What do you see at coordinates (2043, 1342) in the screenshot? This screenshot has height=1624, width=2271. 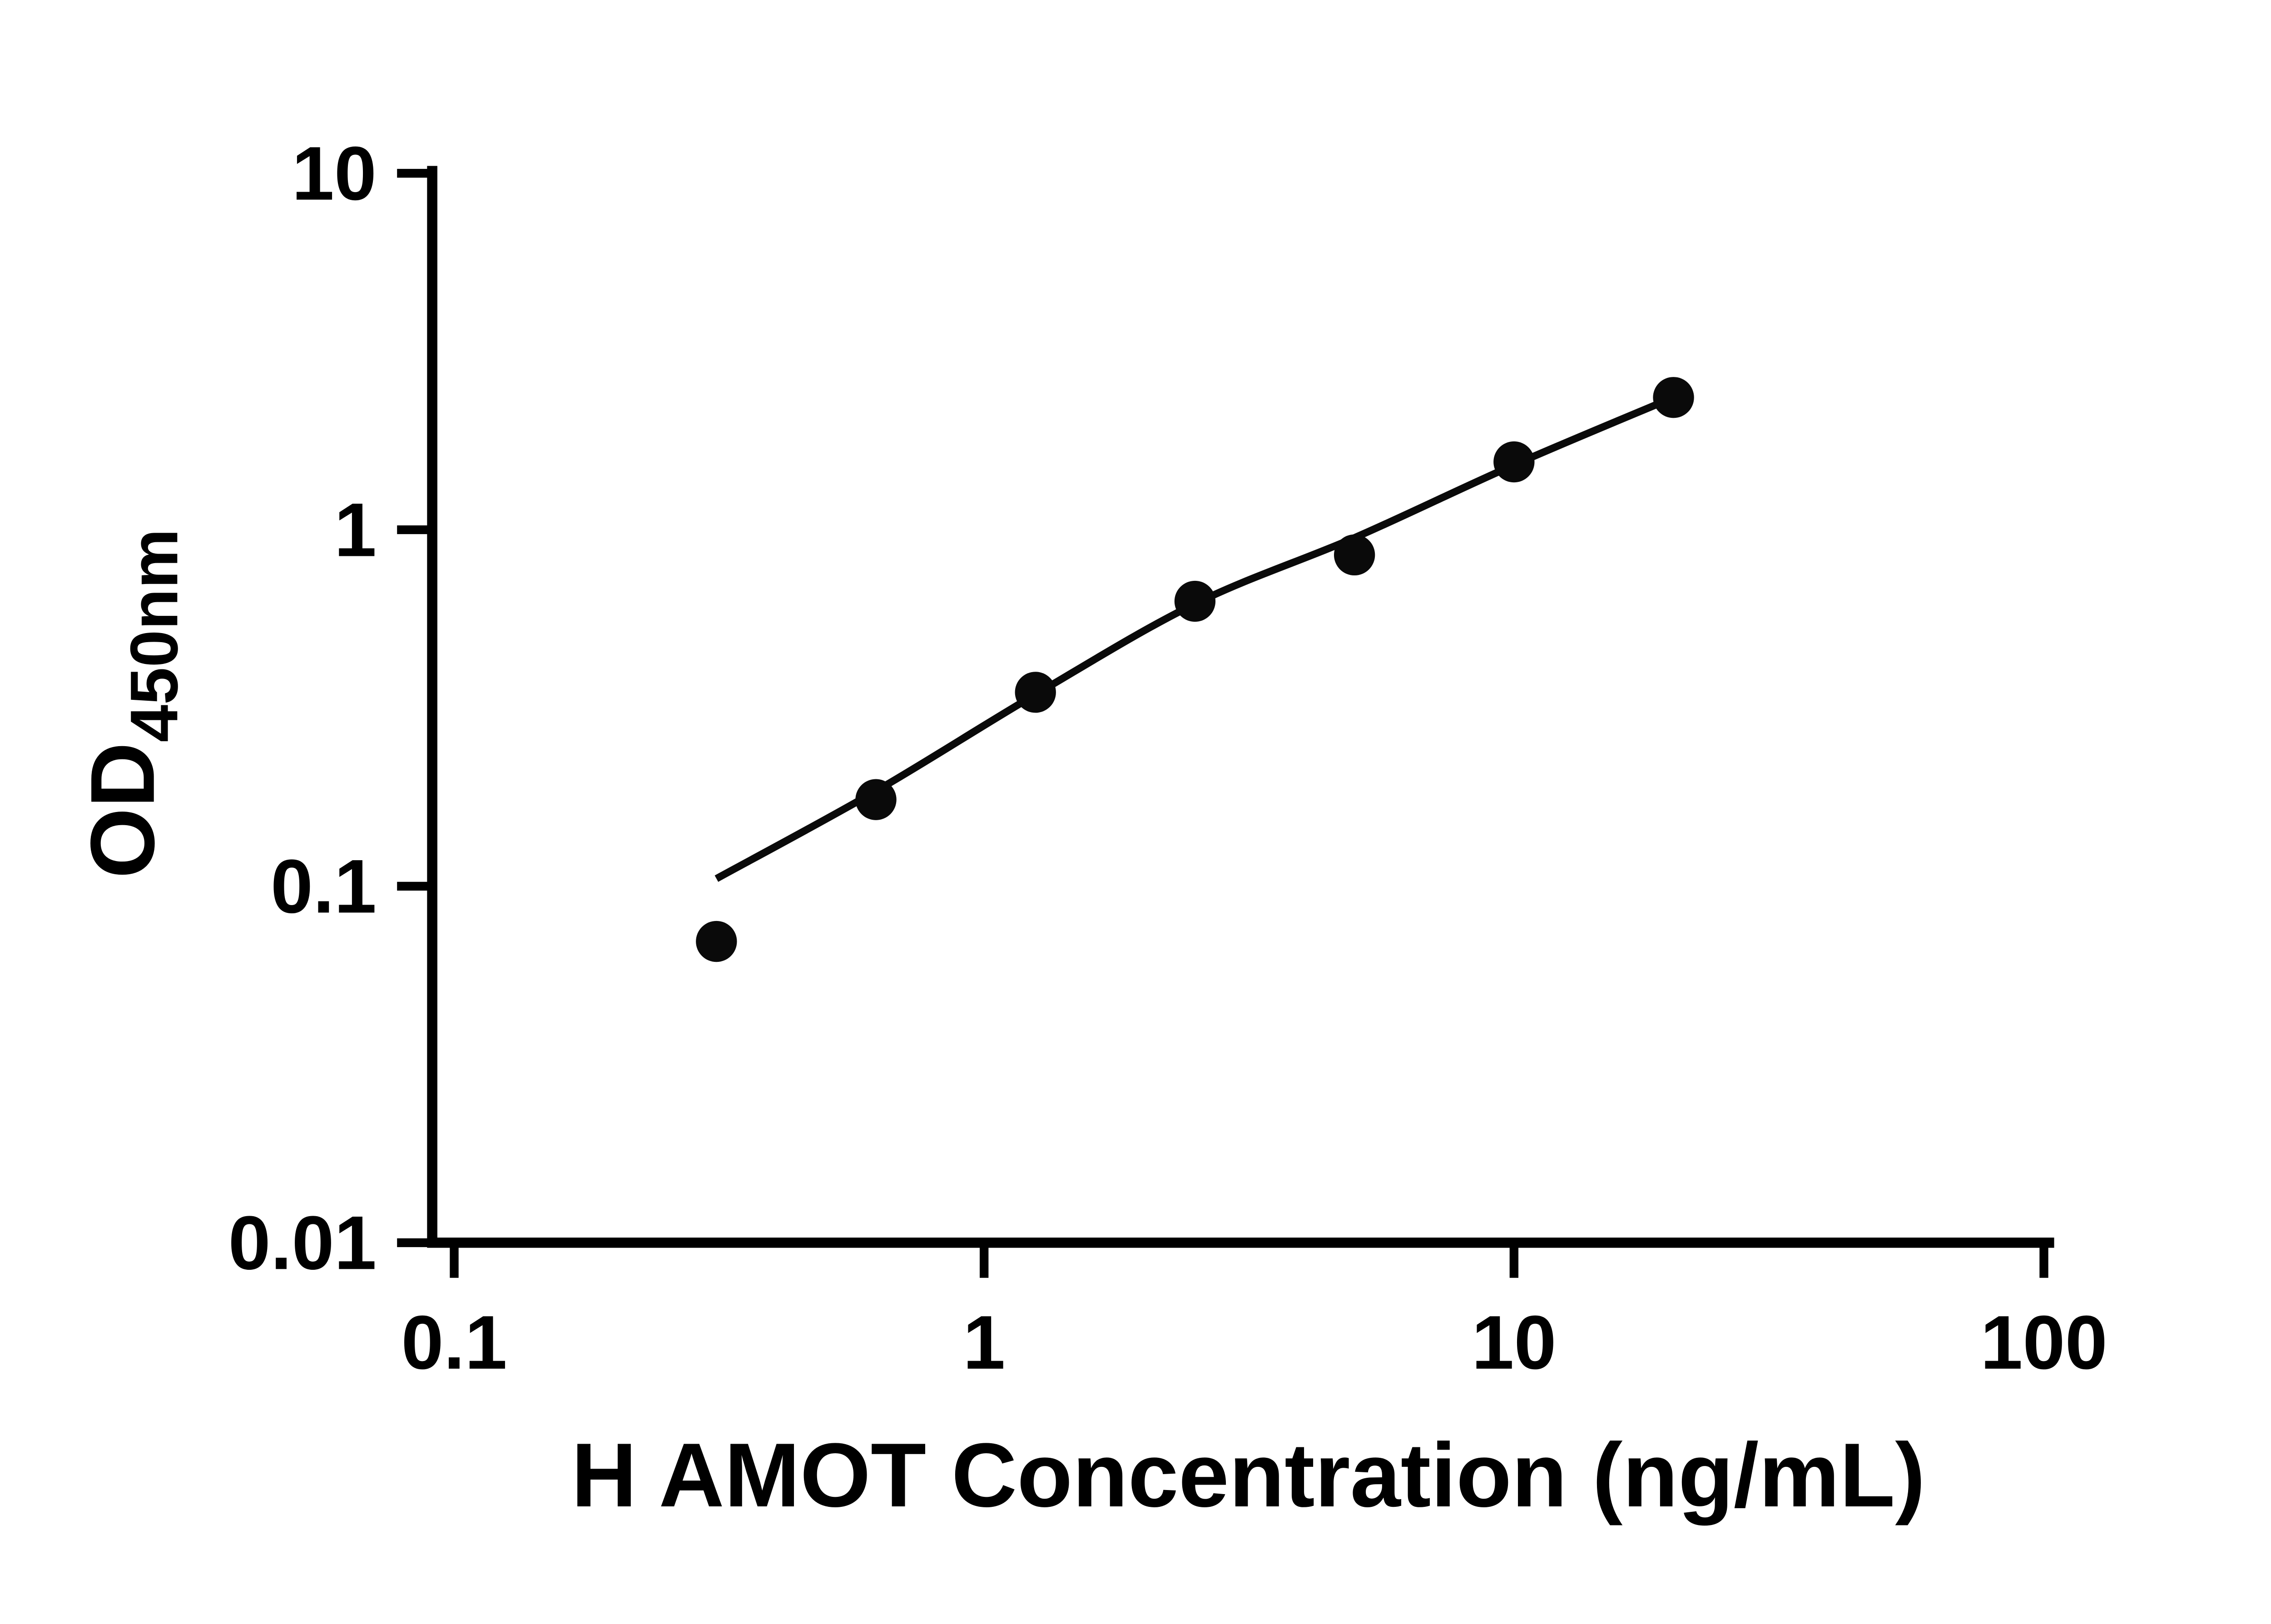 I see `x-tick-label: 100` at bounding box center [2043, 1342].